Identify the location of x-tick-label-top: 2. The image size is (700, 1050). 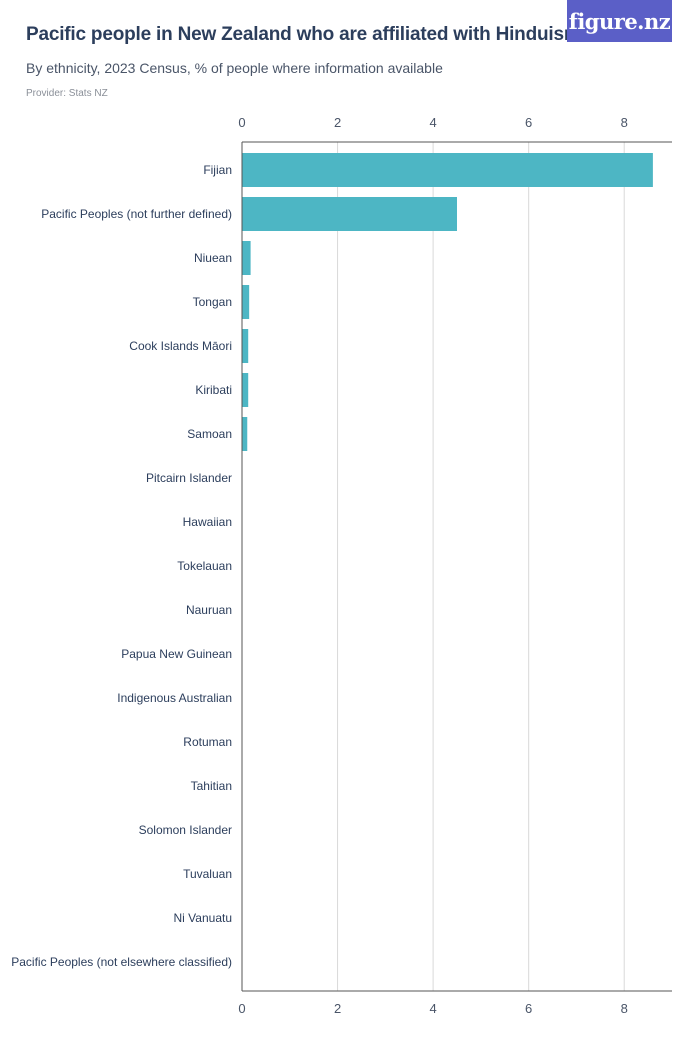
(337, 122).